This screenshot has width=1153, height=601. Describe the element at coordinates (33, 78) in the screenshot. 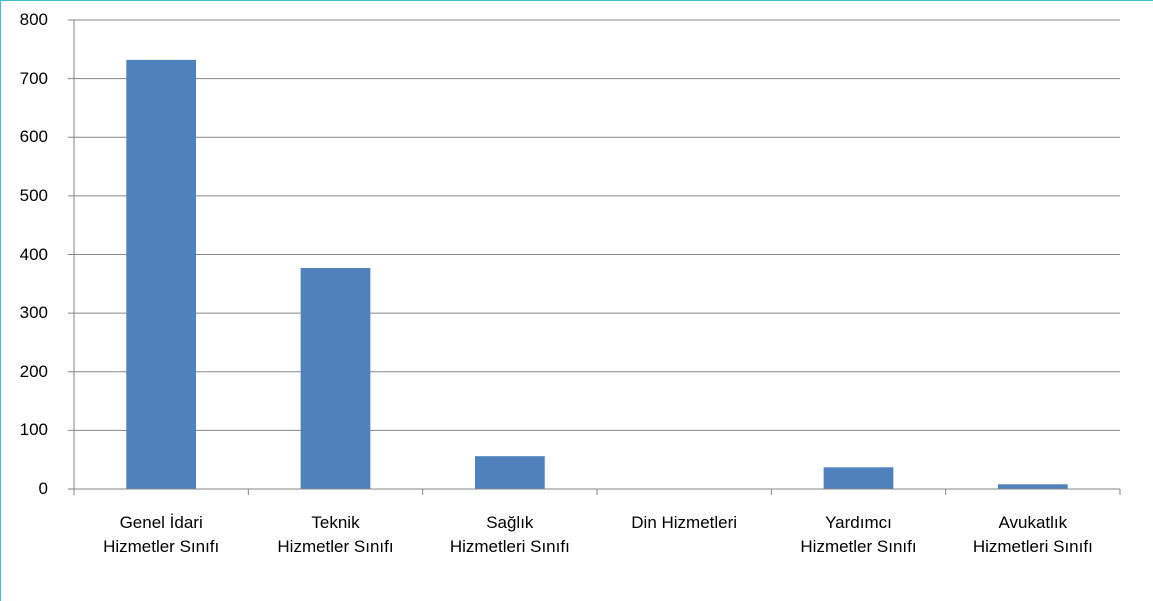

I see `y-tick-label: 700` at that location.